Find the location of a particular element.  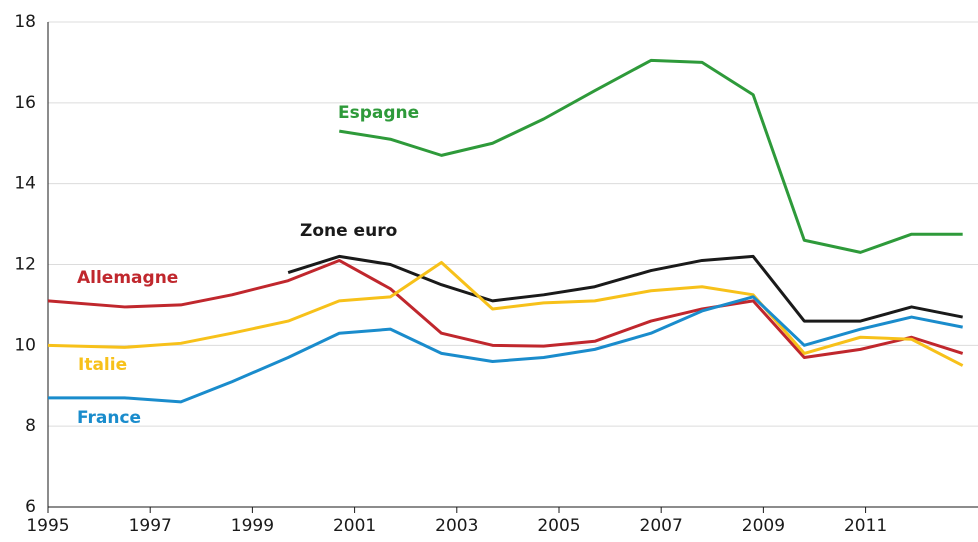

x-tick-label: 2003 is located at coordinates (456, 526).